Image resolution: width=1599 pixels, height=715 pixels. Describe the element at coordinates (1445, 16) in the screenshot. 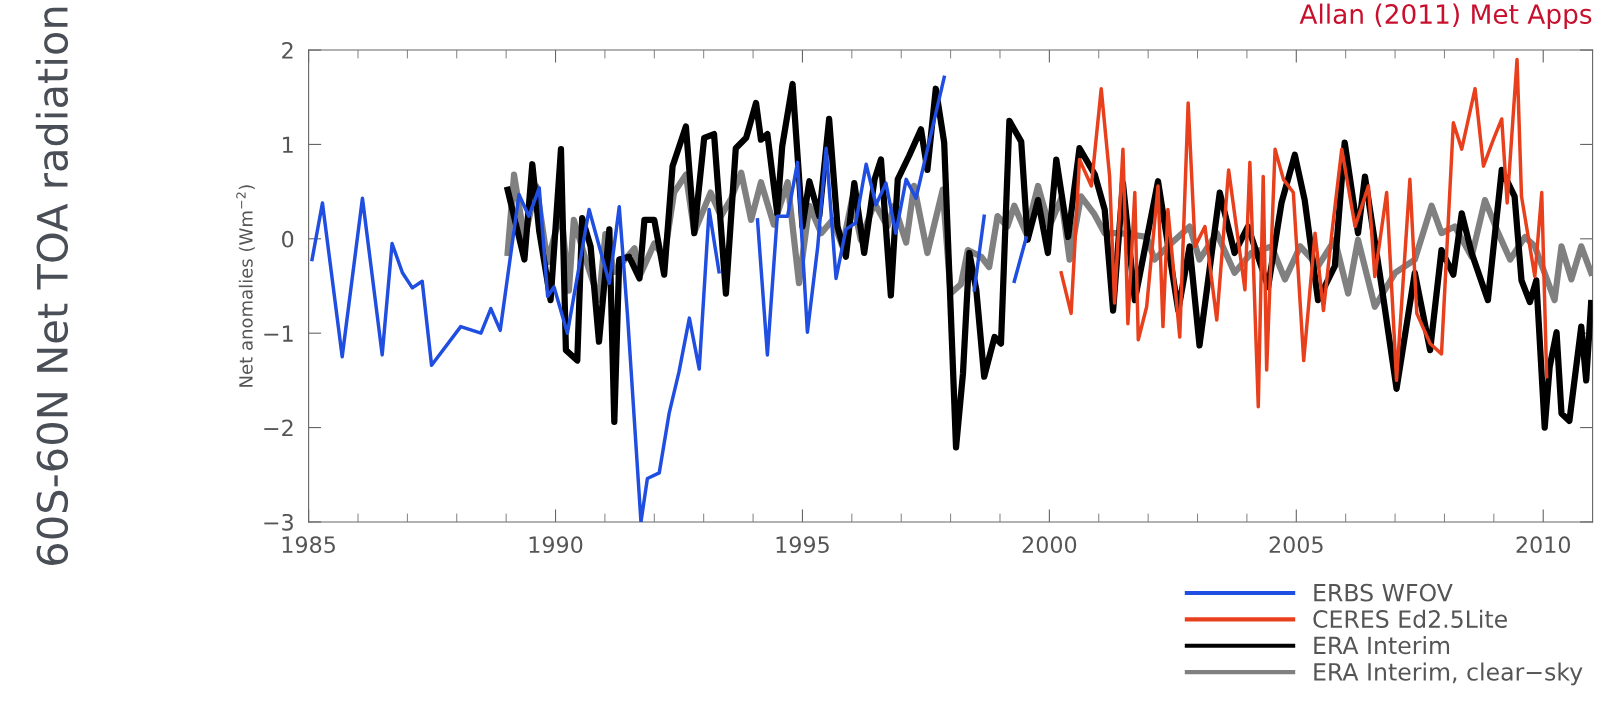

I see `text: Allan (2011) Met Apps` at that location.